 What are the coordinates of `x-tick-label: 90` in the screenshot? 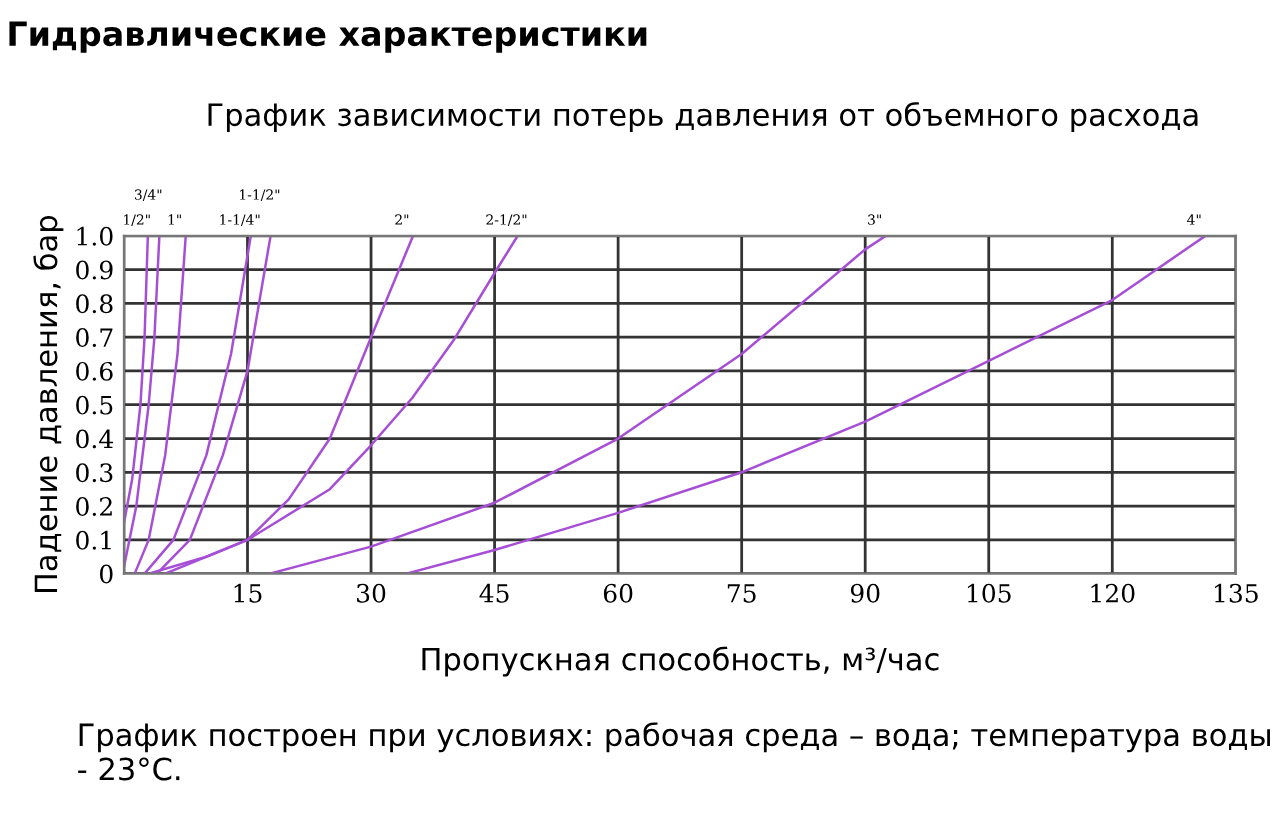 It's located at (865, 593).